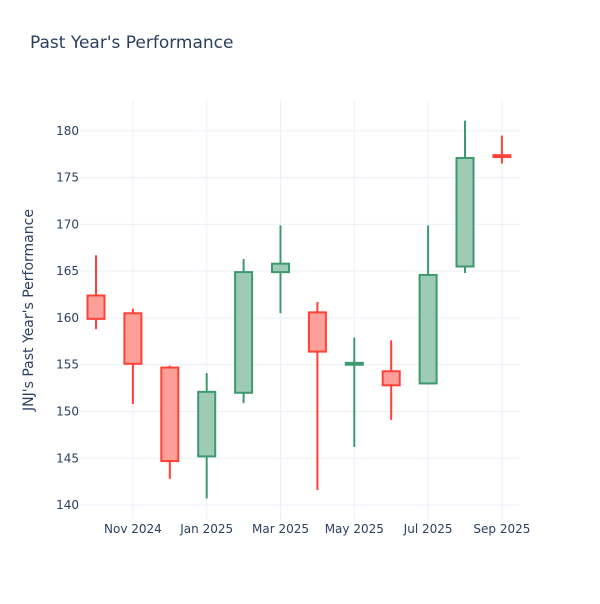 This screenshot has width=600, height=604. Describe the element at coordinates (132, 43) in the screenshot. I see `chart-title: Past Year's Performance` at that location.